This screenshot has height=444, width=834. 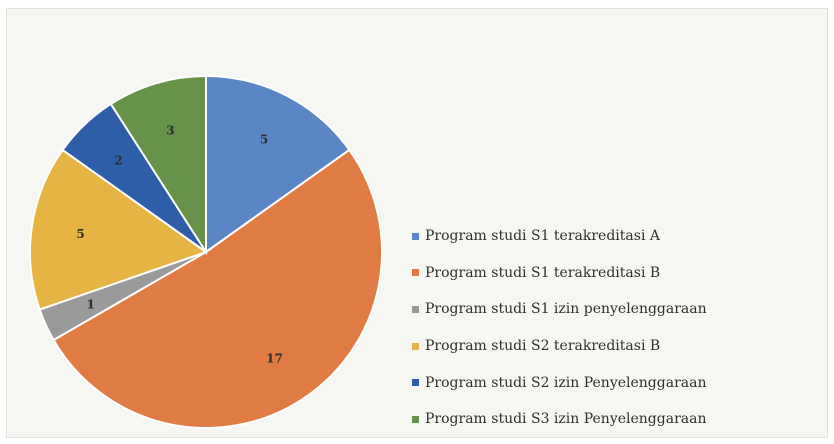 What do you see at coordinates (543, 272) in the screenshot?
I see `legend-label-2: Program studi S1 terakreditasi B` at bounding box center [543, 272].